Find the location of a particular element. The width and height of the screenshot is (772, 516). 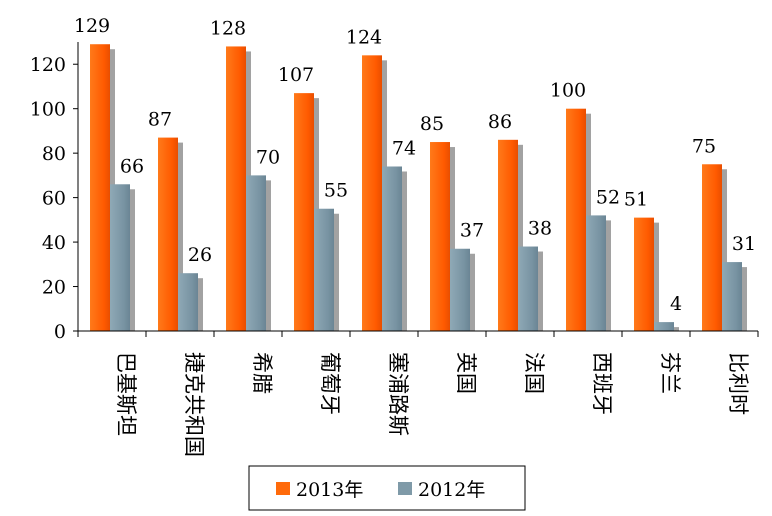

legend-box is located at coordinates (387, 488).